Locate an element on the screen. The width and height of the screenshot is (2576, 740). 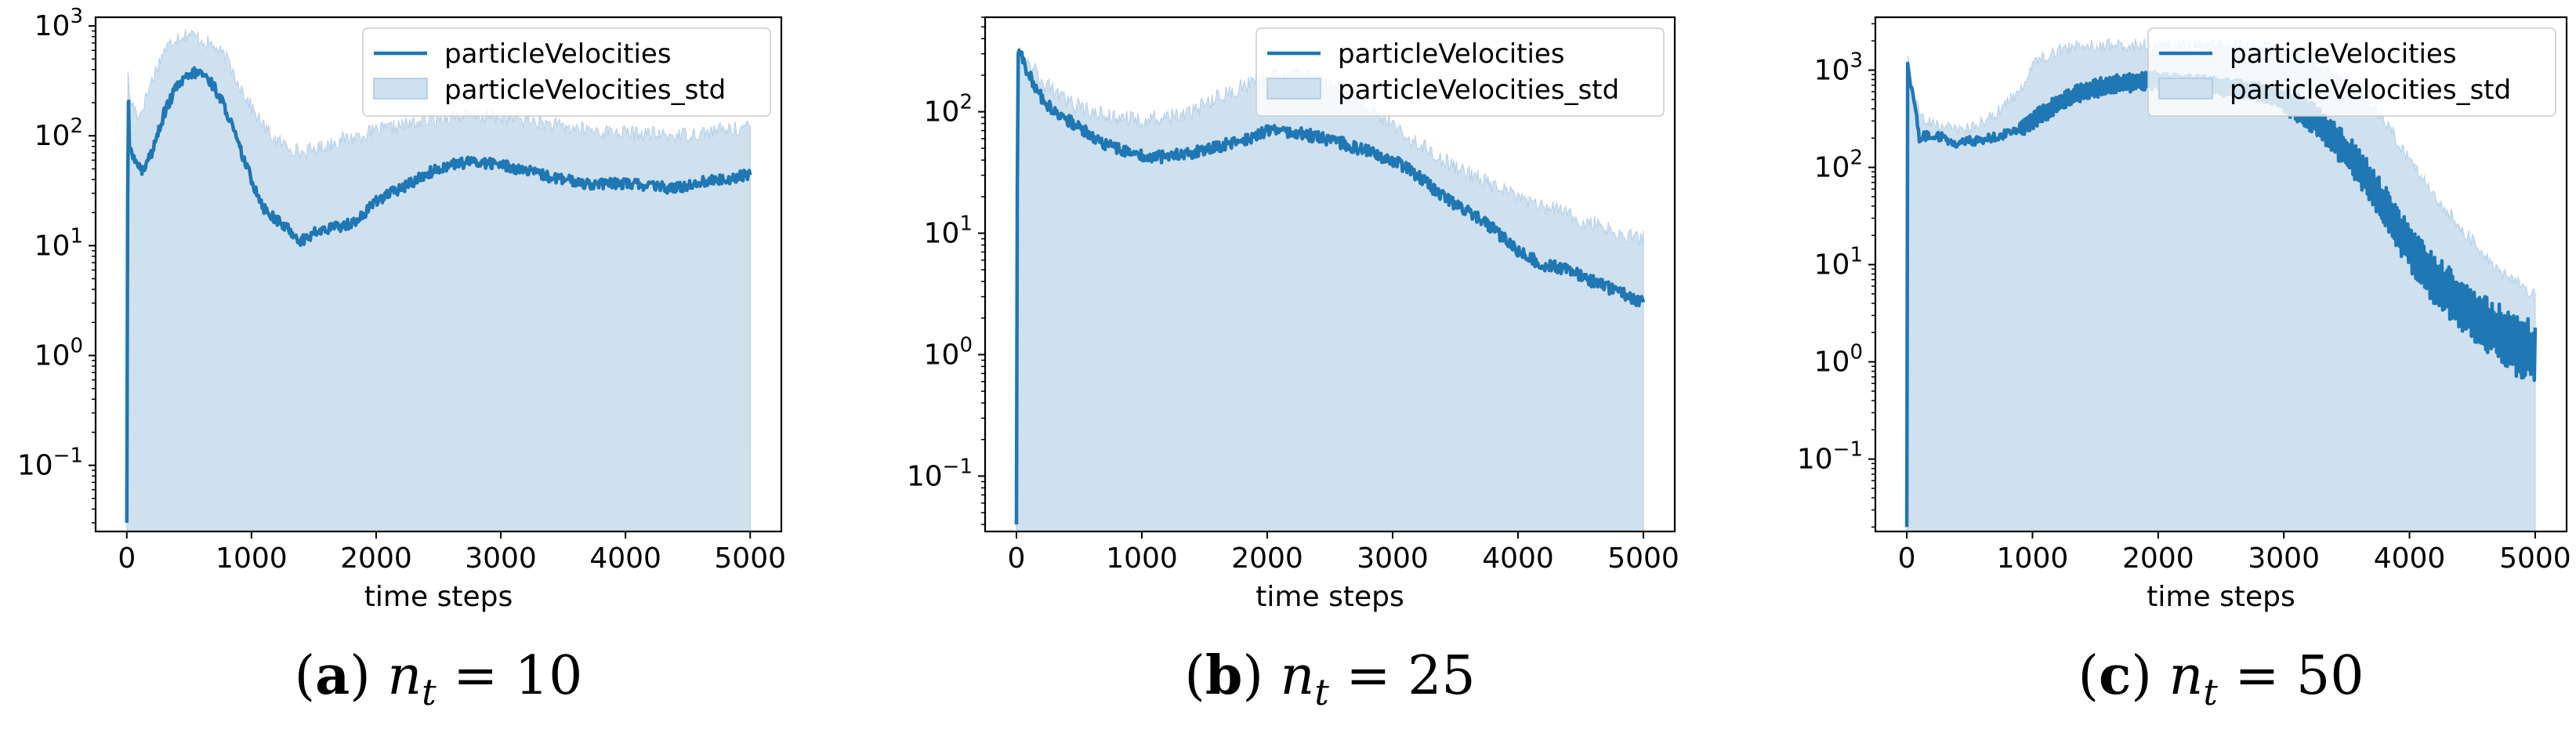
subfigure-caption: (b) nt = 25 is located at coordinates (1329, 678).